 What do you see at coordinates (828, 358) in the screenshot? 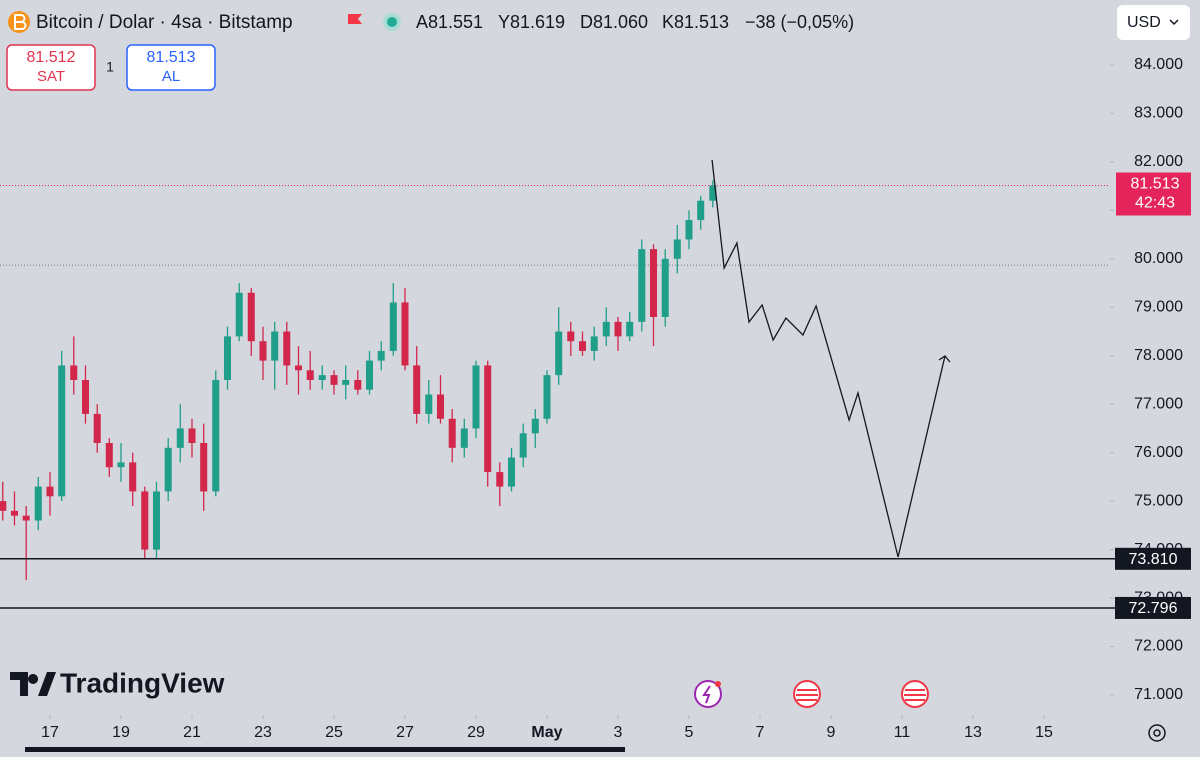
I see `projection-drawing` at bounding box center [828, 358].